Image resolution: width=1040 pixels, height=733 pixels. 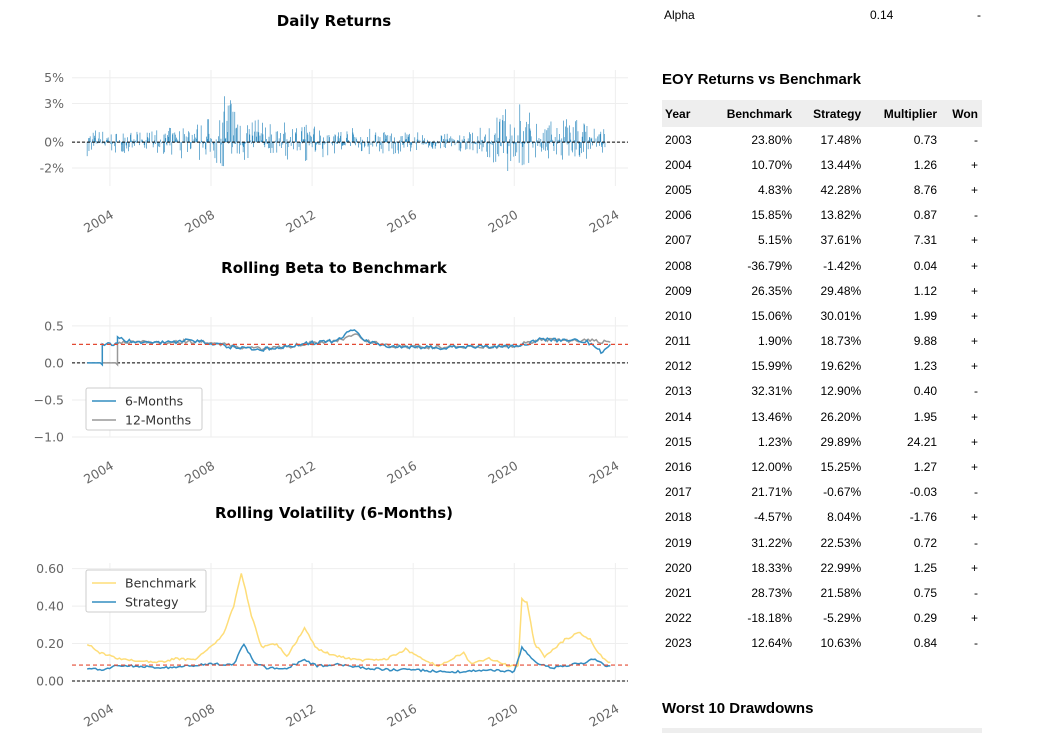 What do you see at coordinates (161, 583) in the screenshot?
I see `legend-label: Benchmark` at bounding box center [161, 583].